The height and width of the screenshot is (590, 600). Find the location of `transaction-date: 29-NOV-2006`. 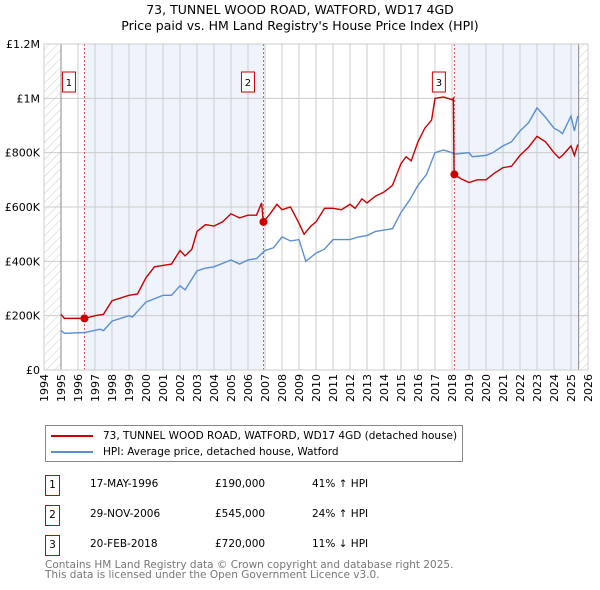

transaction-date: 29-NOV-2006 is located at coordinates (125, 514).